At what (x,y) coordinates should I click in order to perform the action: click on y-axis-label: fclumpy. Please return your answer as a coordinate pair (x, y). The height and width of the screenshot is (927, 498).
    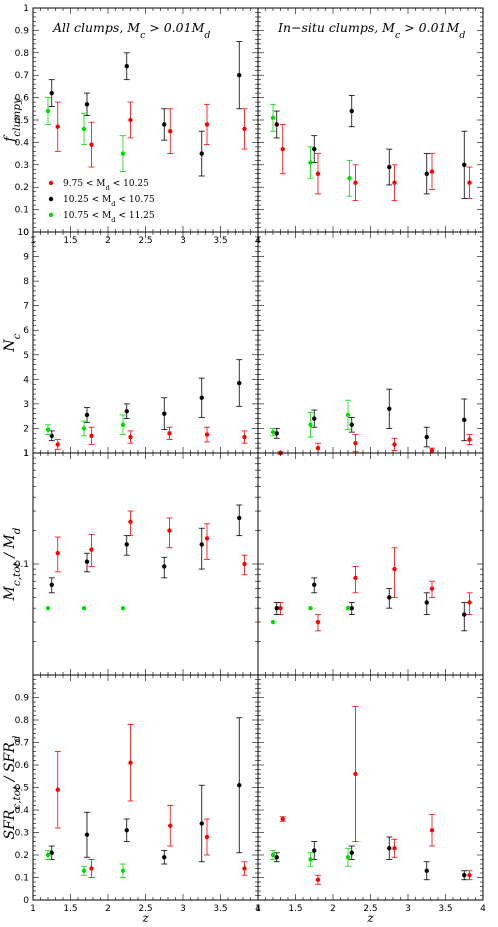
    Looking at the image, I should click on (12, 120).